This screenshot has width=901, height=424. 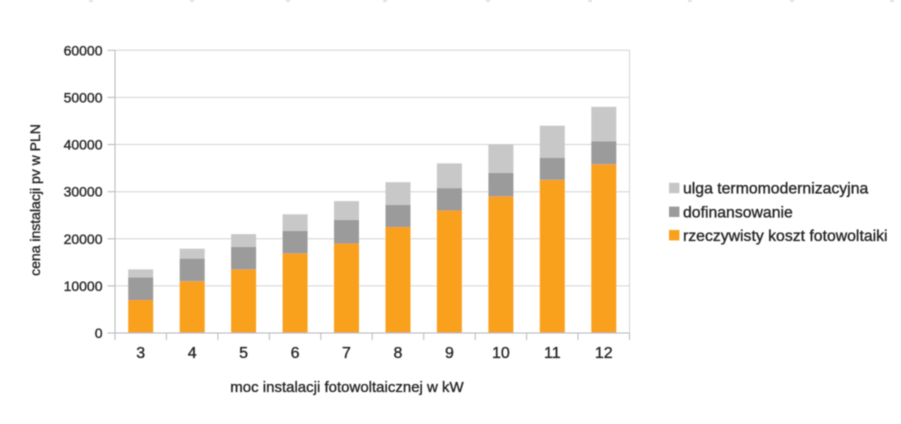 What do you see at coordinates (785, 236) in the screenshot?
I see `svg-text: rzeczywisty koszt fotowoltaiki` at bounding box center [785, 236].